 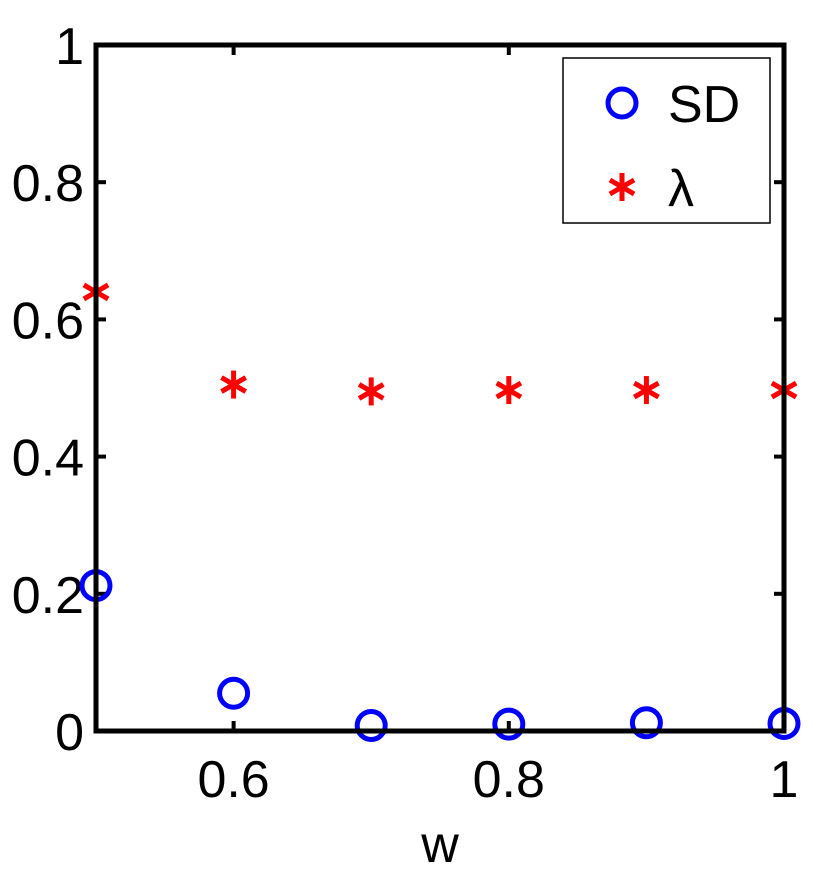 What do you see at coordinates (681, 189) in the screenshot?
I see `legend-label: λ` at bounding box center [681, 189].